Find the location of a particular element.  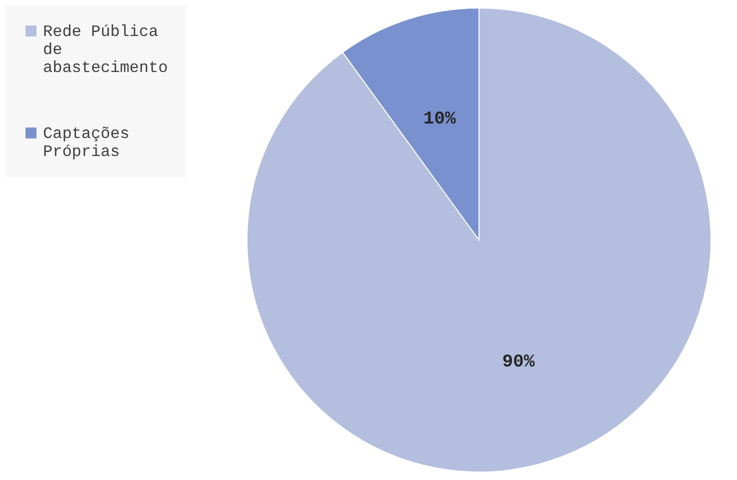

data-label: 90% is located at coordinates (518, 362).